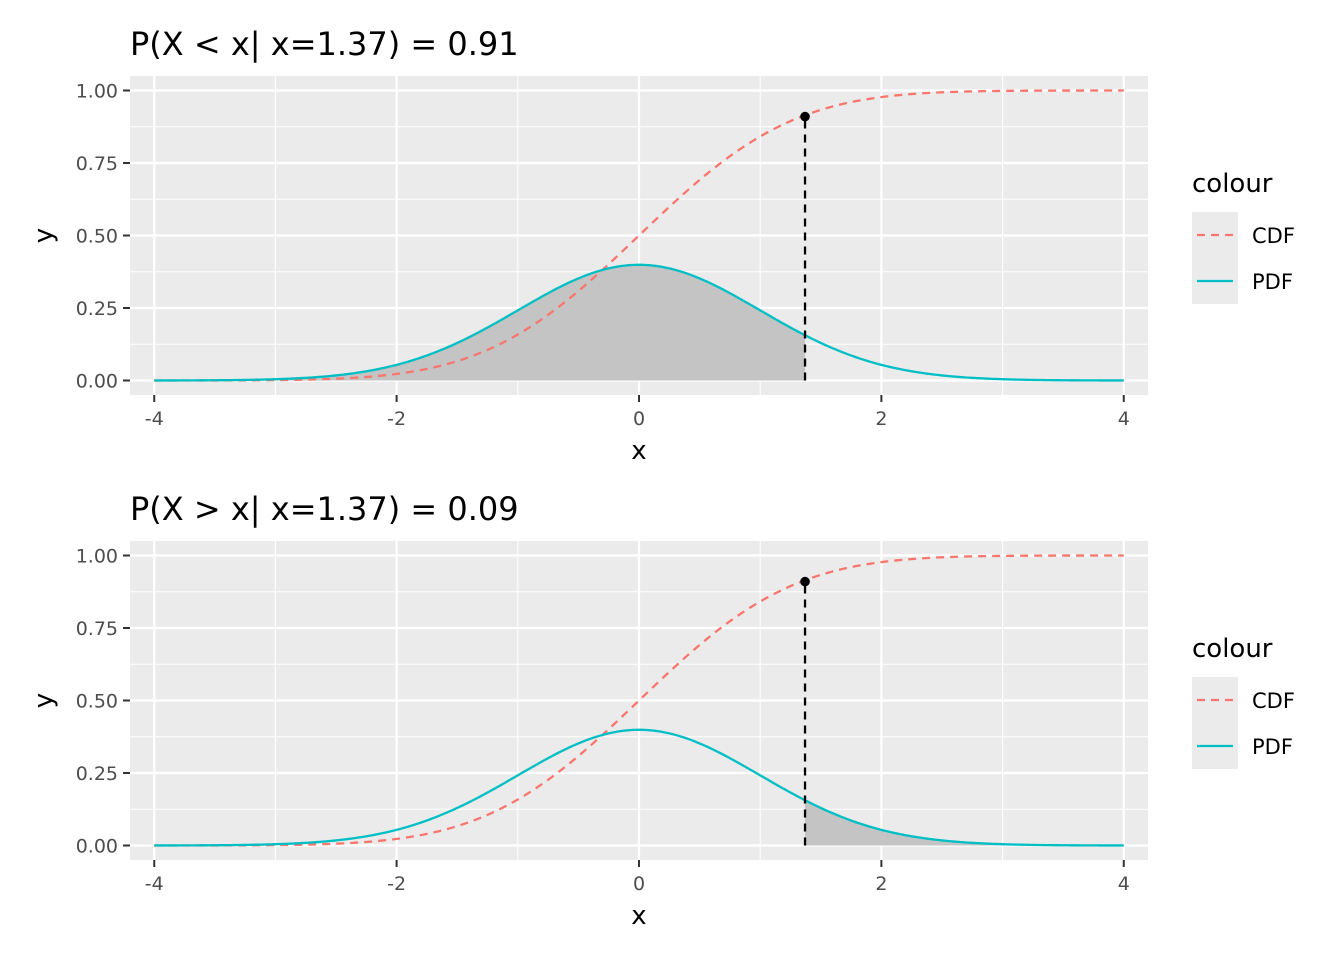  What do you see at coordinates (324, 44) in the screenshot?
I see `chart-title: P(X < x| x=1.37) = 0.91` at bounding box center [324, 44].